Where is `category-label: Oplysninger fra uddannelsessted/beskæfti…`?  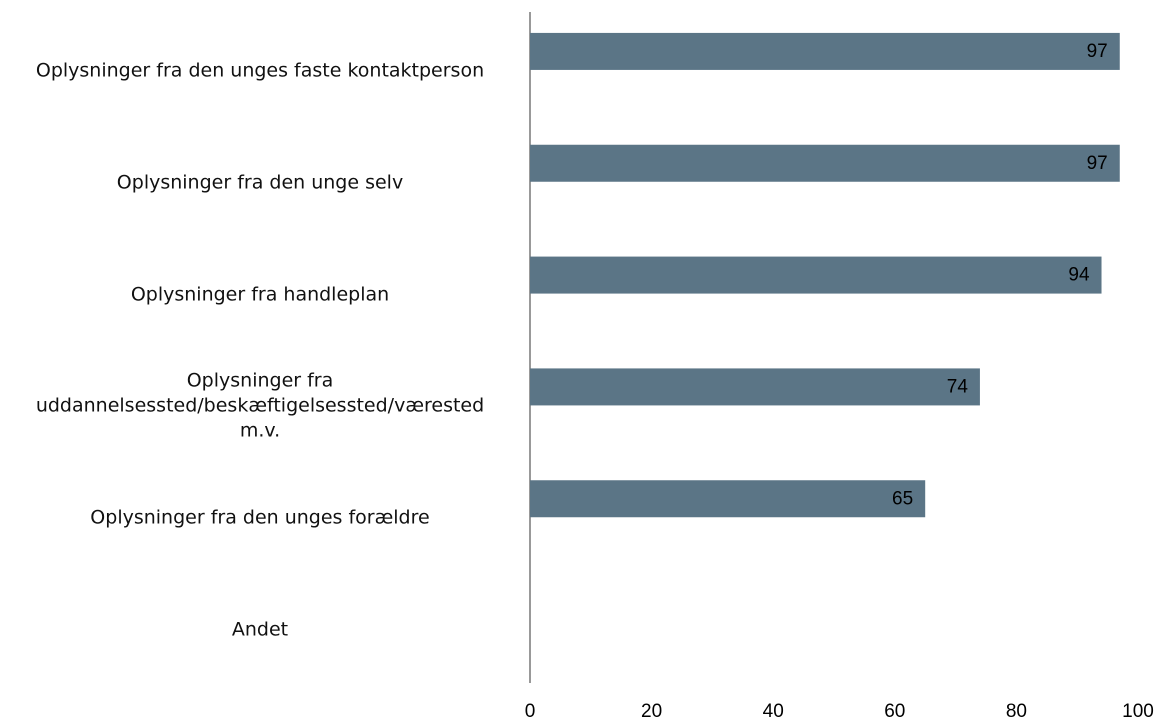 category-label: Oplysninger fra uddannelsessted/beskæfti… is located at coordinates (260, 405).